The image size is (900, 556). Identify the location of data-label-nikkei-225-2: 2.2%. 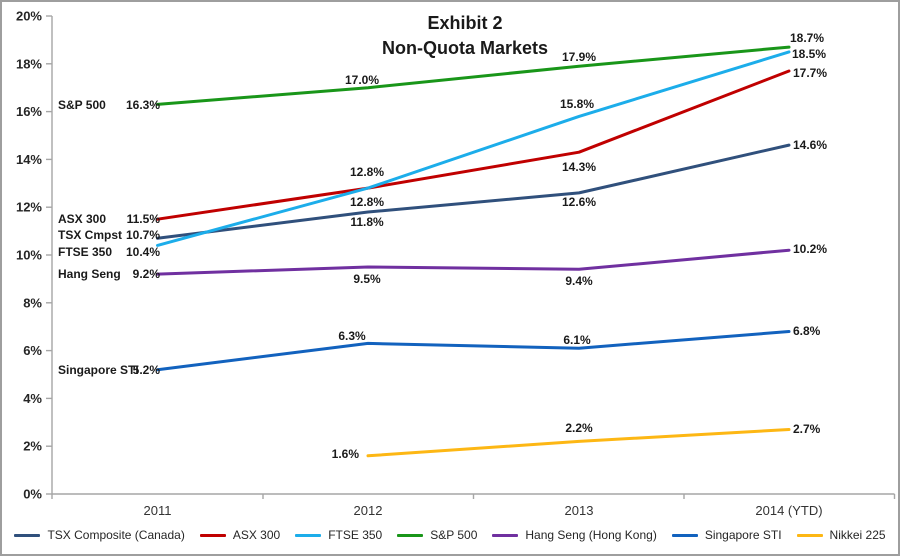
(579, 428).